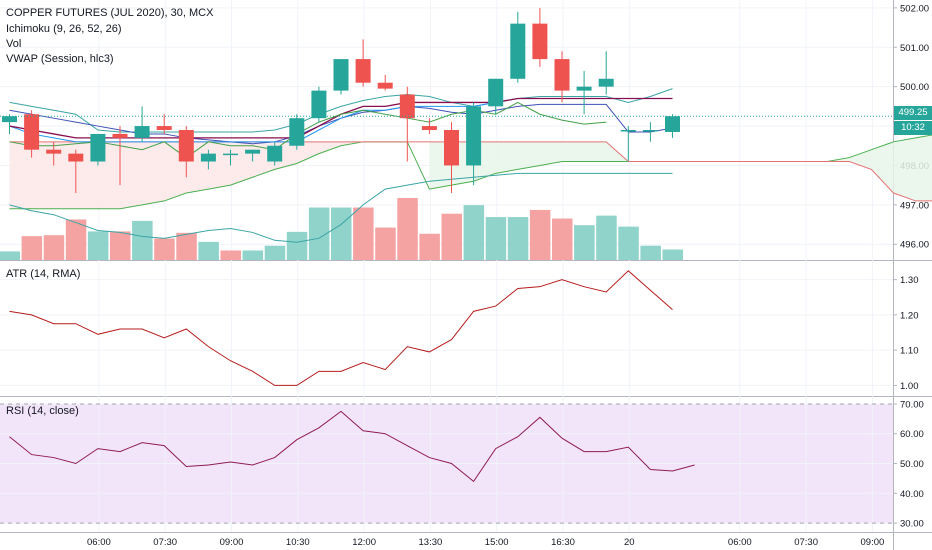  Describe the element at coordinates (14, 44) in the screenshot. I see `volume-legend: Vol` at that location.